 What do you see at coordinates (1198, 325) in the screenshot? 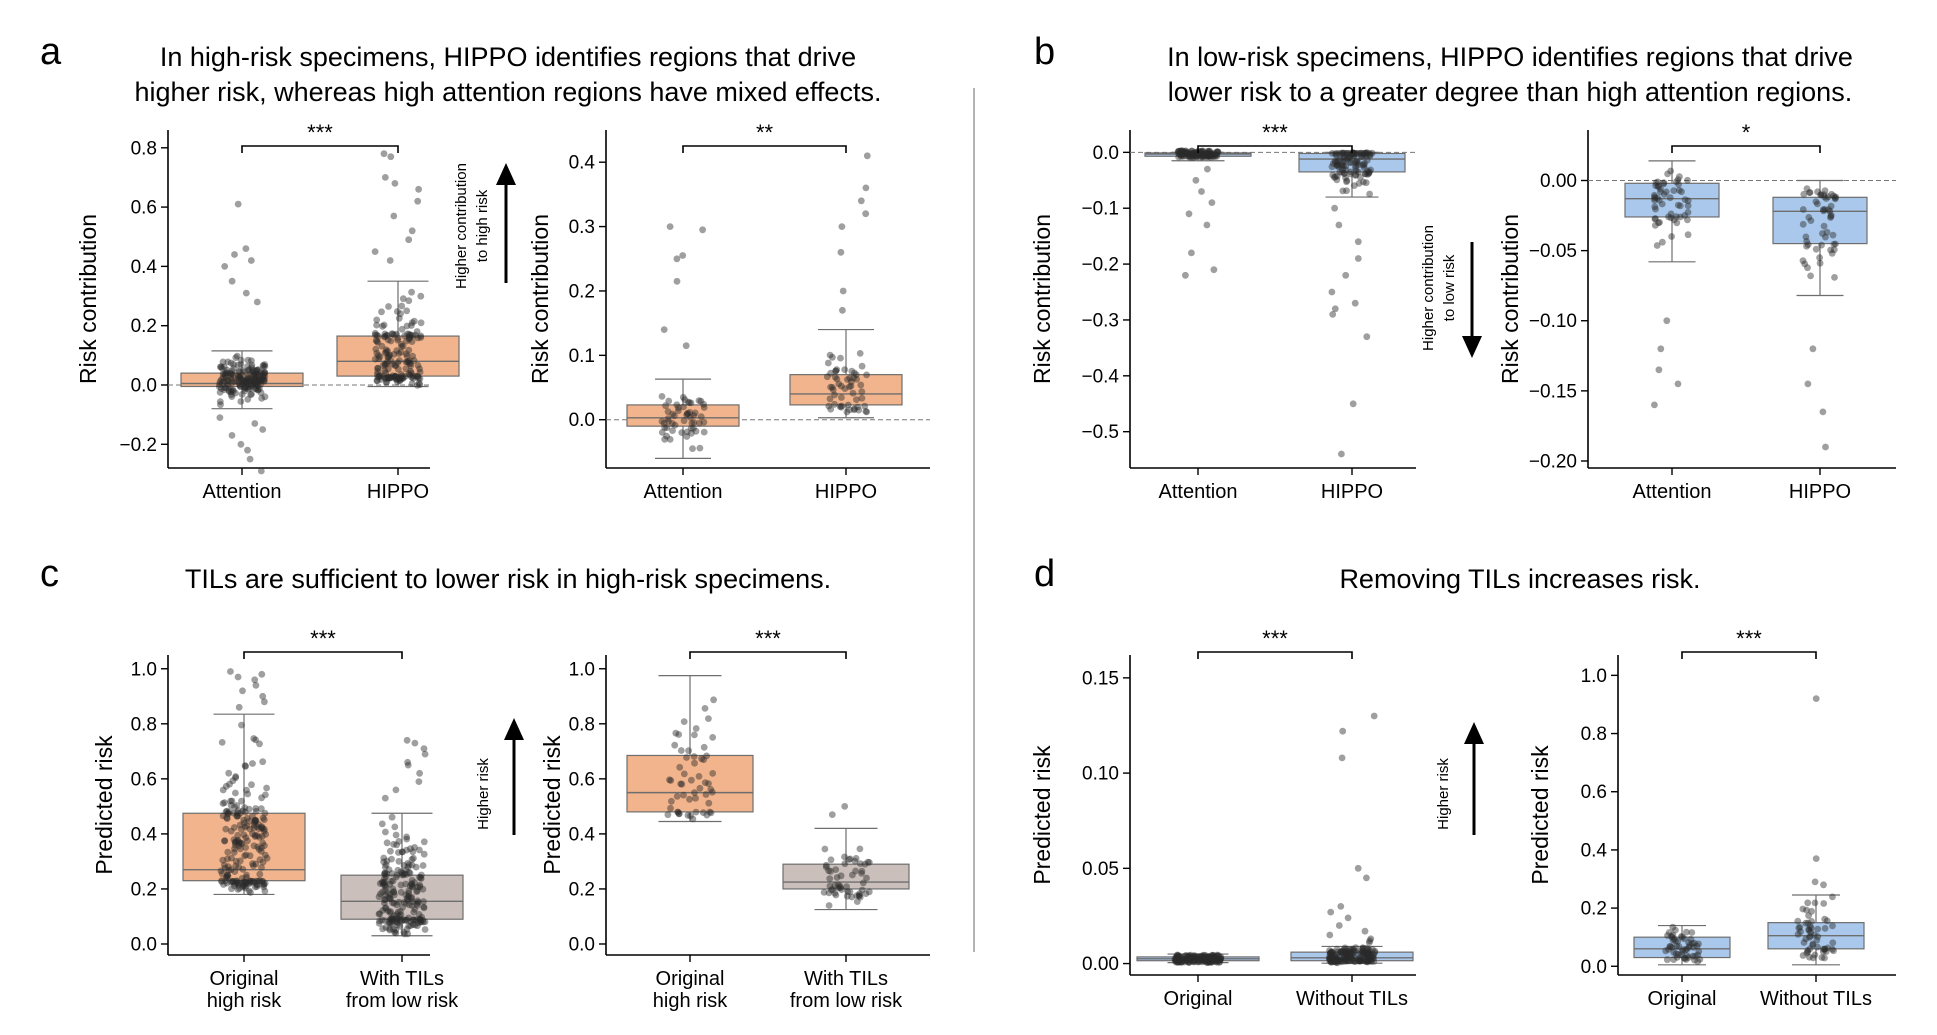
I see `box-group-1: Attention` at bounding box center [1198, 325].